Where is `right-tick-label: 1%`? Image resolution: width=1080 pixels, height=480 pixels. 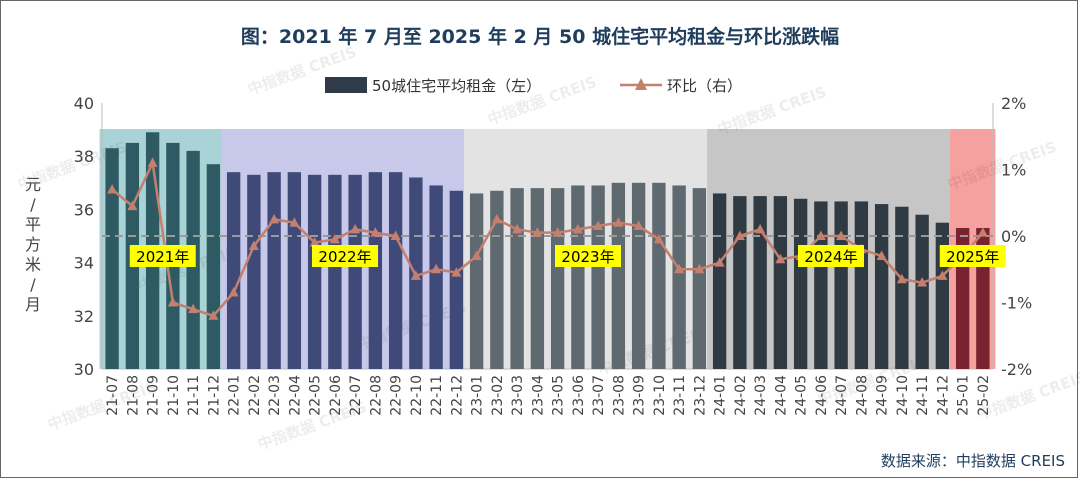
right-tick-label: 1% is located at coordinates (1013, 170).